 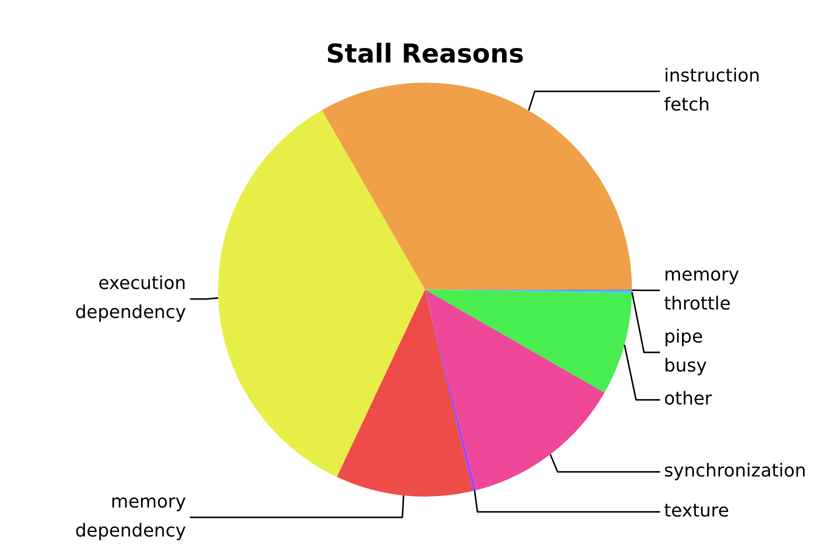 What do you see at coordinates (697, 511) in the screenshot?
I see `slice-label: texture` at bounding box center [697, 511].